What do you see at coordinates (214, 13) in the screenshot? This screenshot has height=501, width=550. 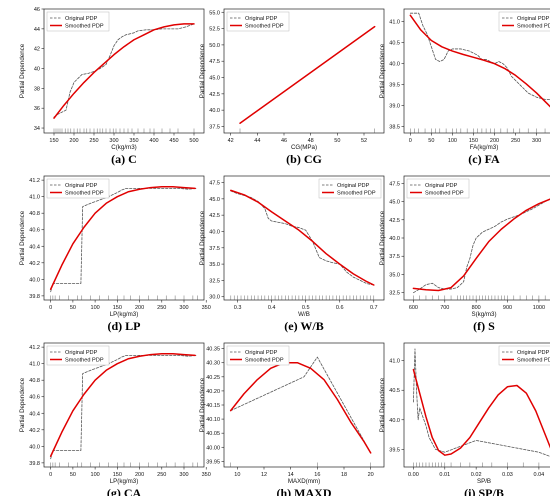 I see `y-tick-label: 55.0` at bounding box center [214, 13].